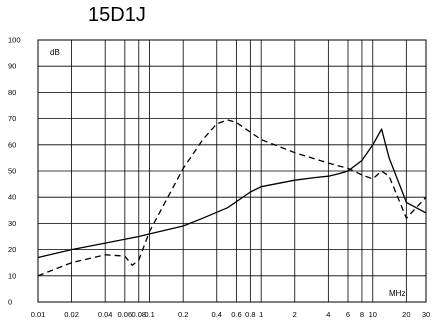  What do you see at coordinates (105, 314) in the screenshot?
I see `x-tick-label: 0.04` at bounding box center [105, 314].